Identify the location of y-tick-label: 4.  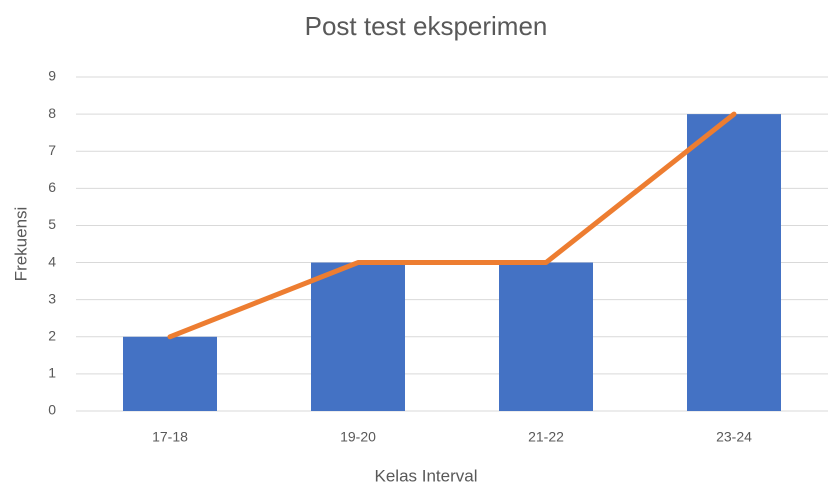
(52, 261).